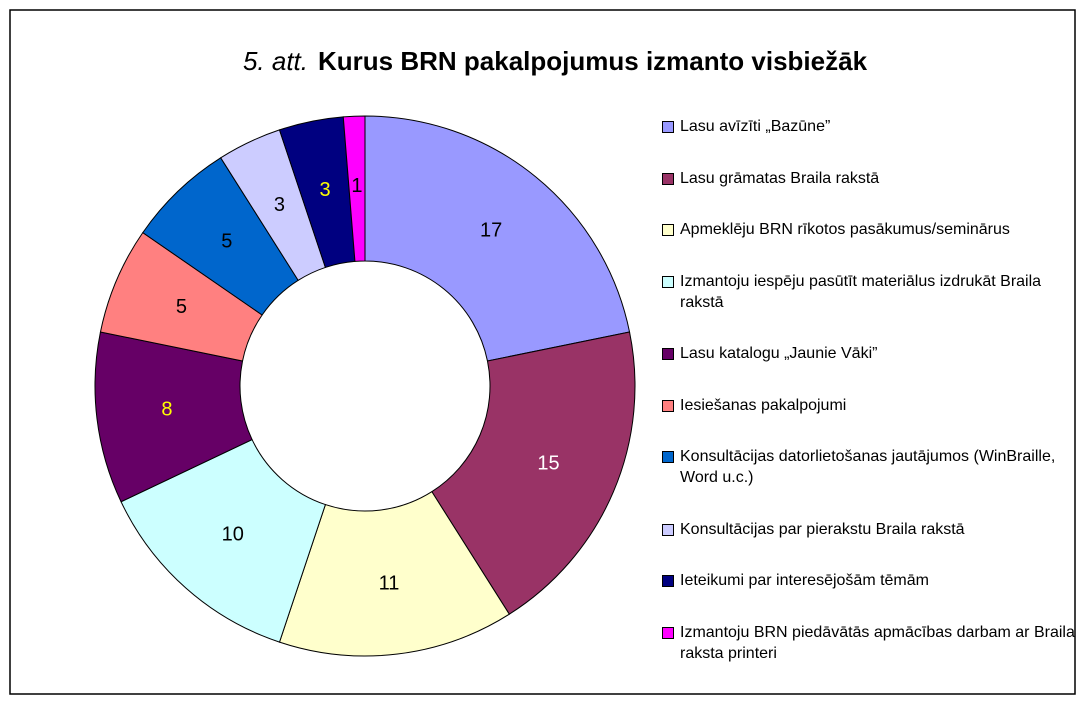 This screenshot has height=704, width=1085. I want to click on legend-label: Ieteikumi par interesējošām tēmām, so click(804, 581).